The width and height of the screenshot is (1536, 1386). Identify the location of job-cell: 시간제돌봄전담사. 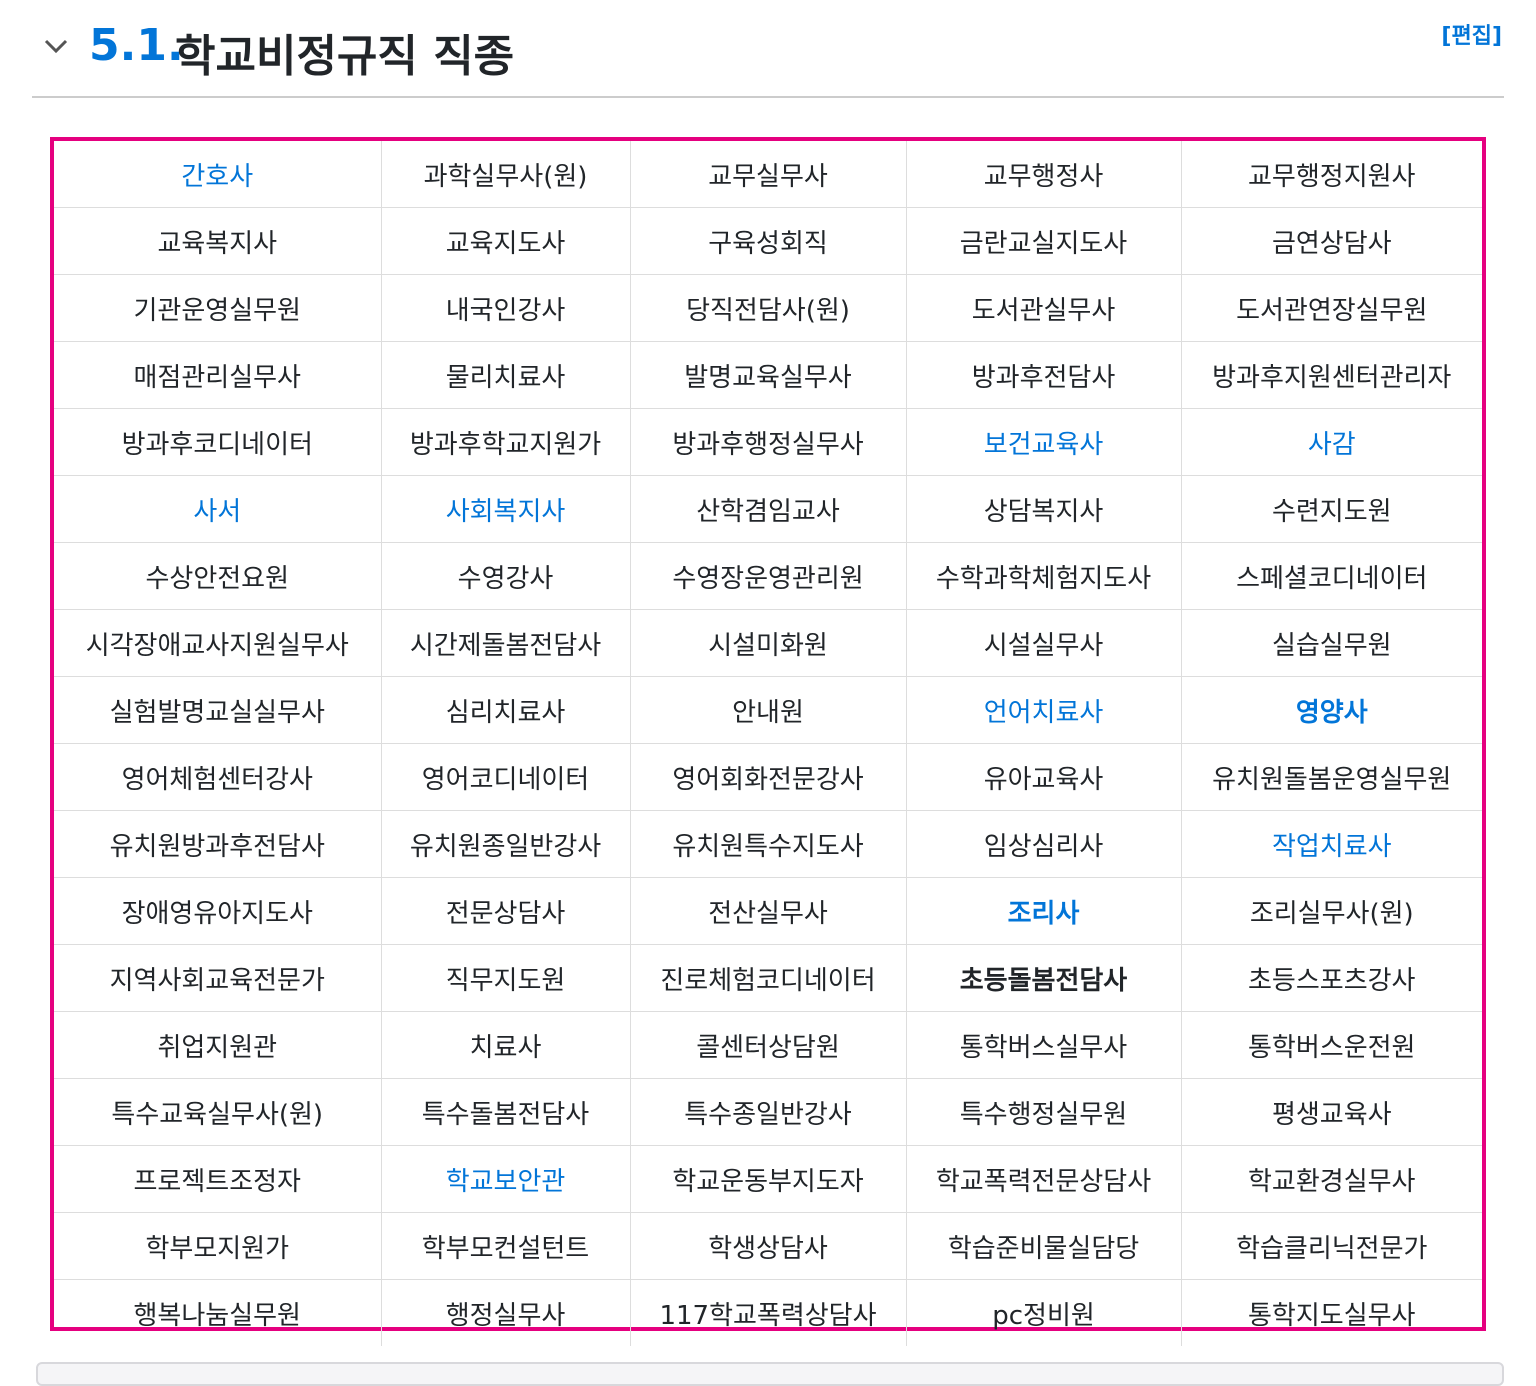
(505, 643).